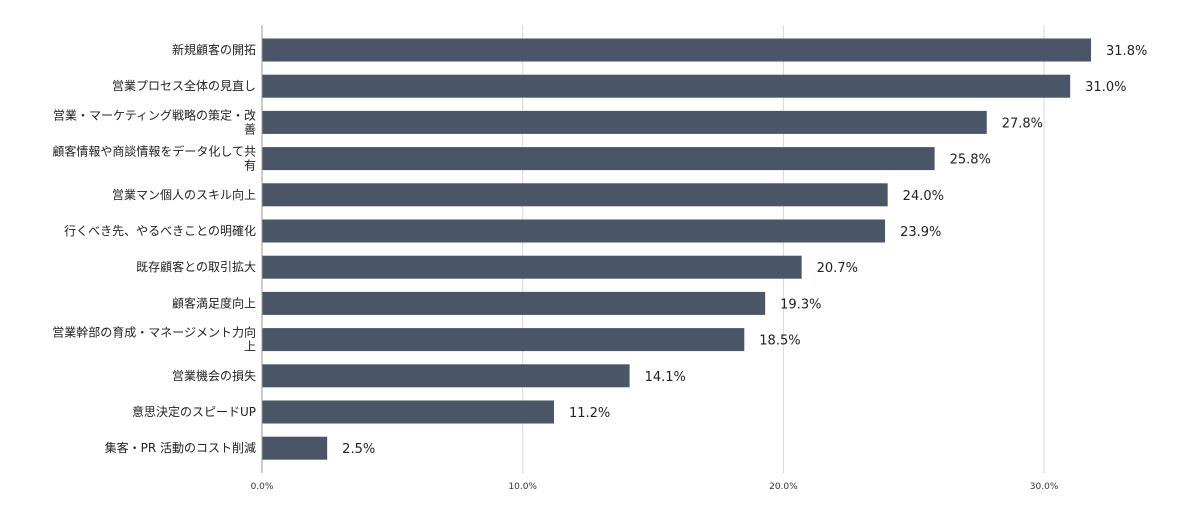  I want to click on category-label: 顧客満足度向上, so click(214, 302).